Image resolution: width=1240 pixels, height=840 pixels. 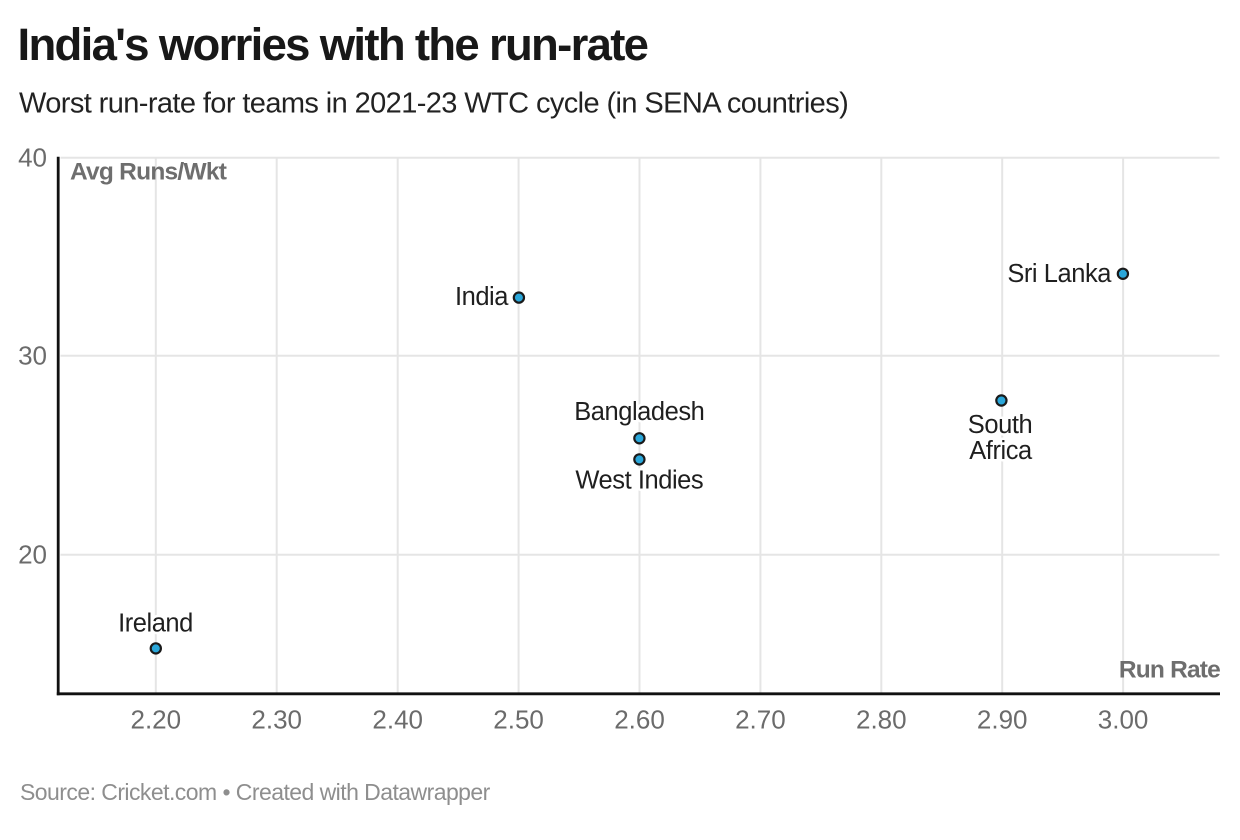 What do you see at coordinates (276, 719) in the screenshot?
I see `svg-text: 2.30` at bounding box center [276, 719].